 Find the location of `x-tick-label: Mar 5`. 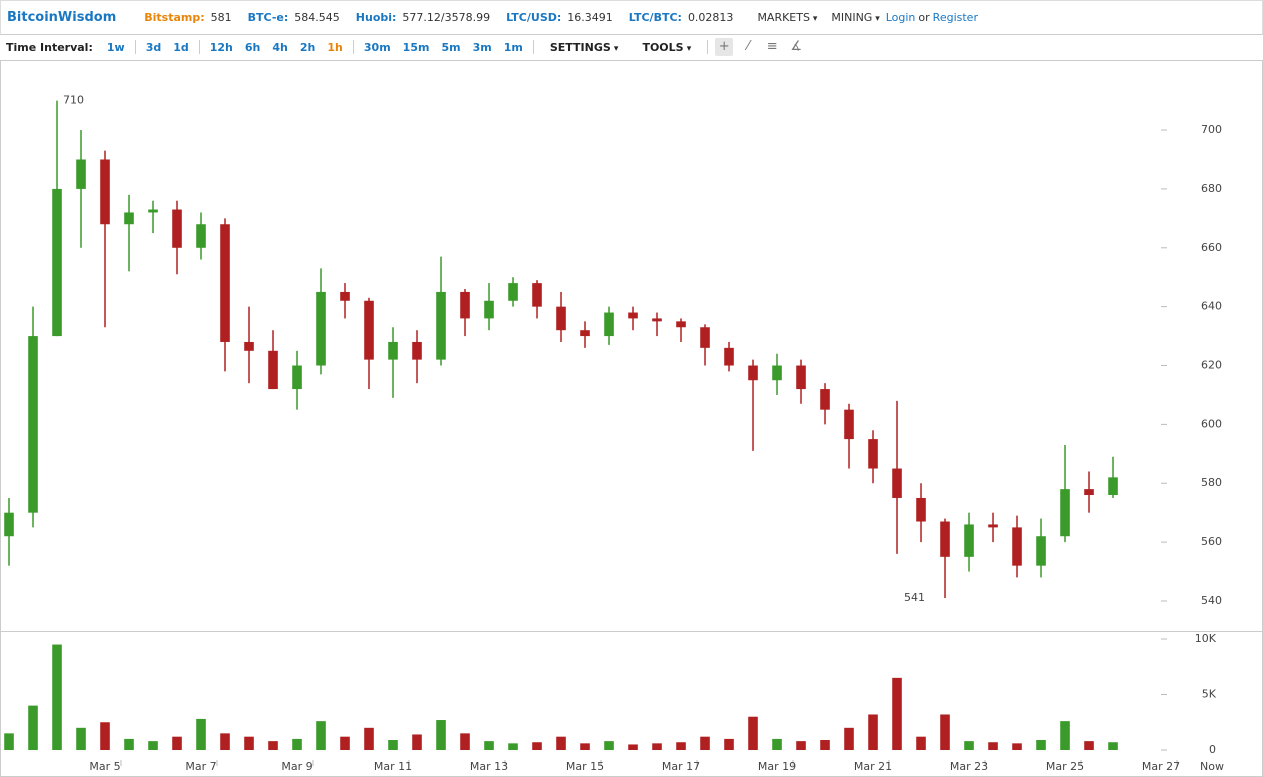

x-tick-label: Mar 5 is located at coordinates (104, 766).